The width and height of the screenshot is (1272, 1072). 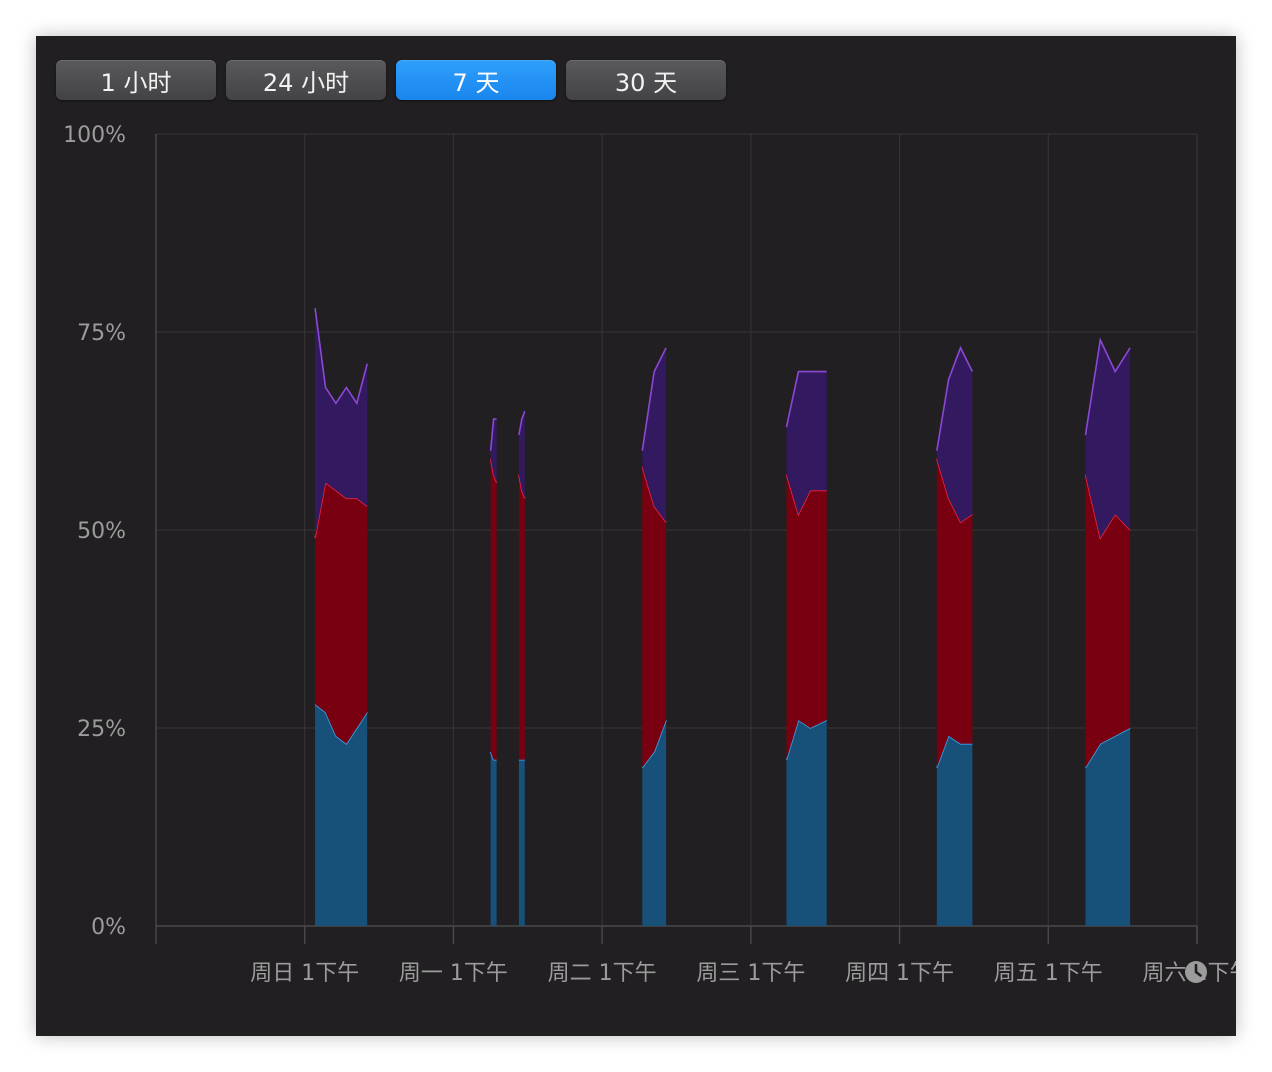 I want to click on x-tick-label-5: 周五 1下午, so click(x=1048, y=973).